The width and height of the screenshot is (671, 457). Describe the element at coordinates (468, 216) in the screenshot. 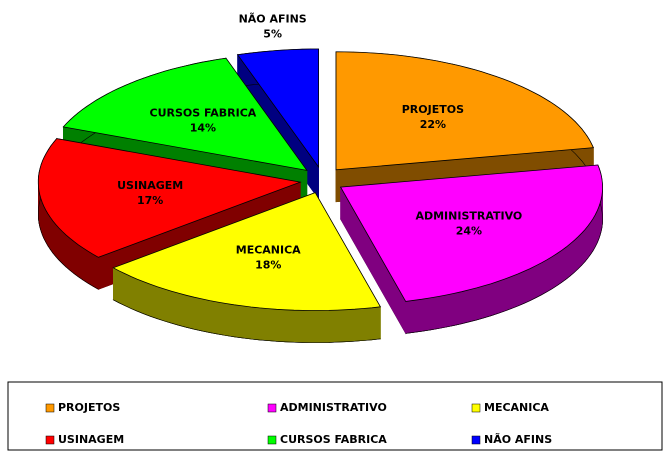

I see `slice-label: ADMINISTRATIVO` at that location.